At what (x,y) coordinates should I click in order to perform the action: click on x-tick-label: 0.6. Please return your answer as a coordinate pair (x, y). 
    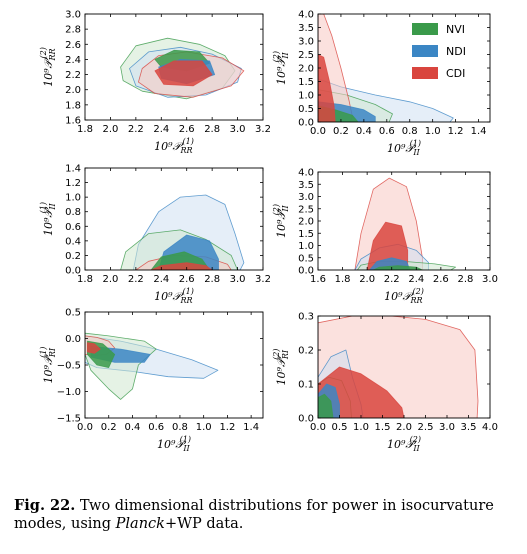
    Looking at the image, I should click on (387, 131).